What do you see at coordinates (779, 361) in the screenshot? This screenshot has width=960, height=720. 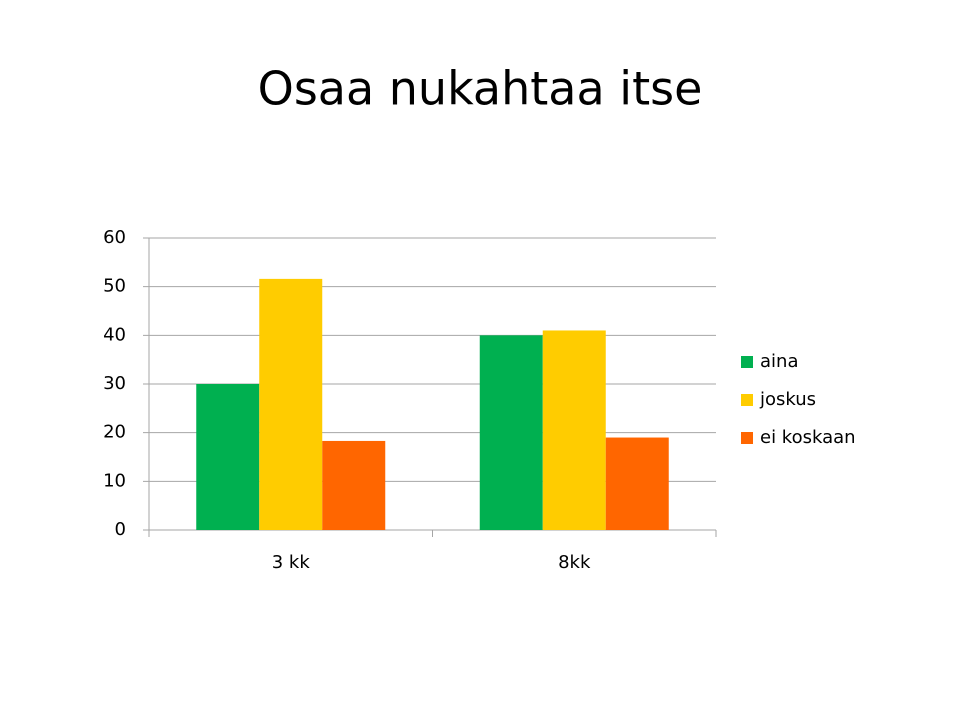 I see `legend-label: aina` at bounding box center [779, 361].